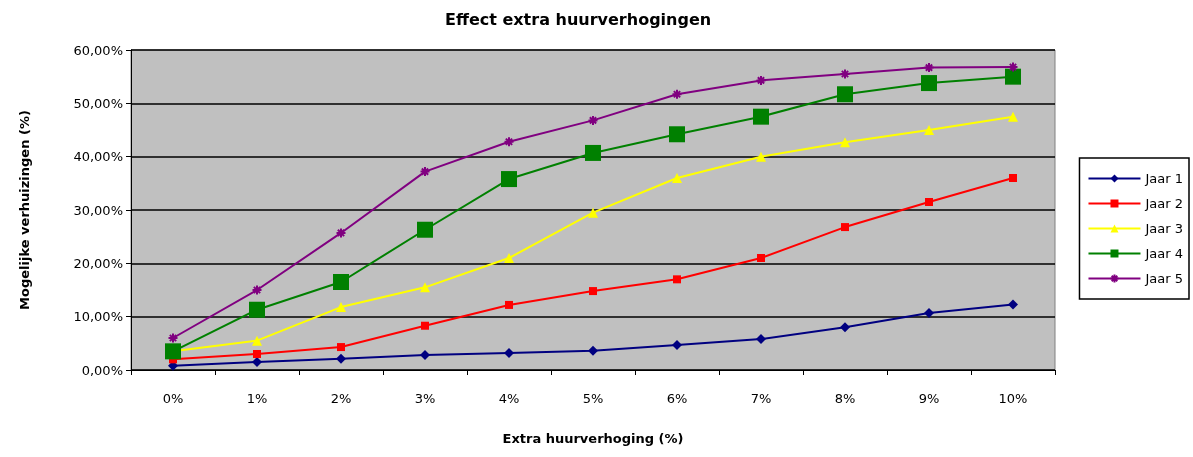  I want to click on x-tick-label: 10%, so click(1013, 398).